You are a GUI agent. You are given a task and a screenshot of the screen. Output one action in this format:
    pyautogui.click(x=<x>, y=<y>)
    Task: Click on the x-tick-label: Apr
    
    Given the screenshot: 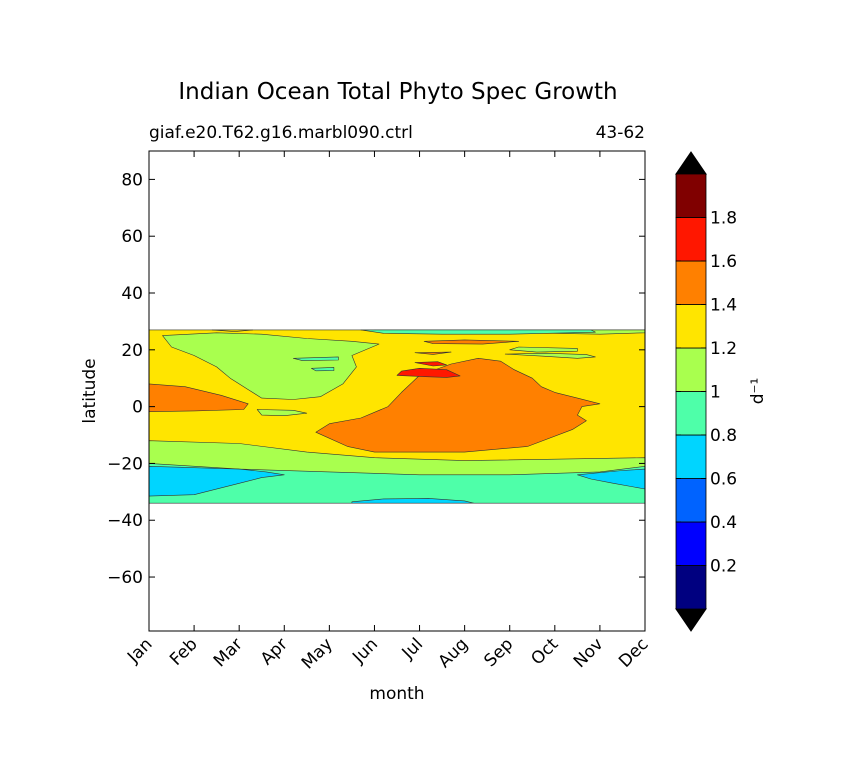 What is the action you would take?
    pyautogui.click(x=274, y=651)
    